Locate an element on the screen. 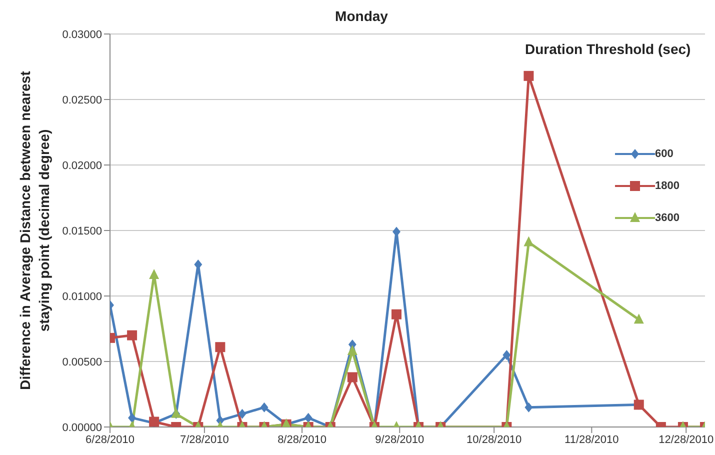 This screenshot has height=455, width=715. y-axis-title: Difference in Average Distance between nearest staying point (decimal degree) is located at coordinates (34, 230).